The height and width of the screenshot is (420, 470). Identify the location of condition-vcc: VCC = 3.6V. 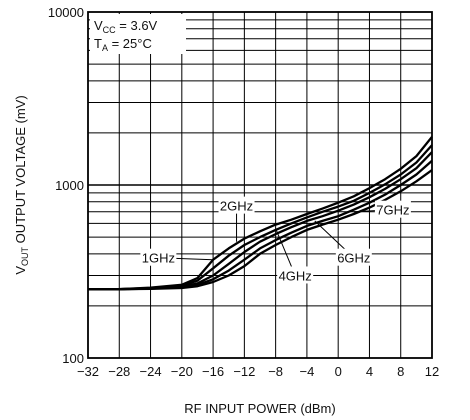
(126, 26).